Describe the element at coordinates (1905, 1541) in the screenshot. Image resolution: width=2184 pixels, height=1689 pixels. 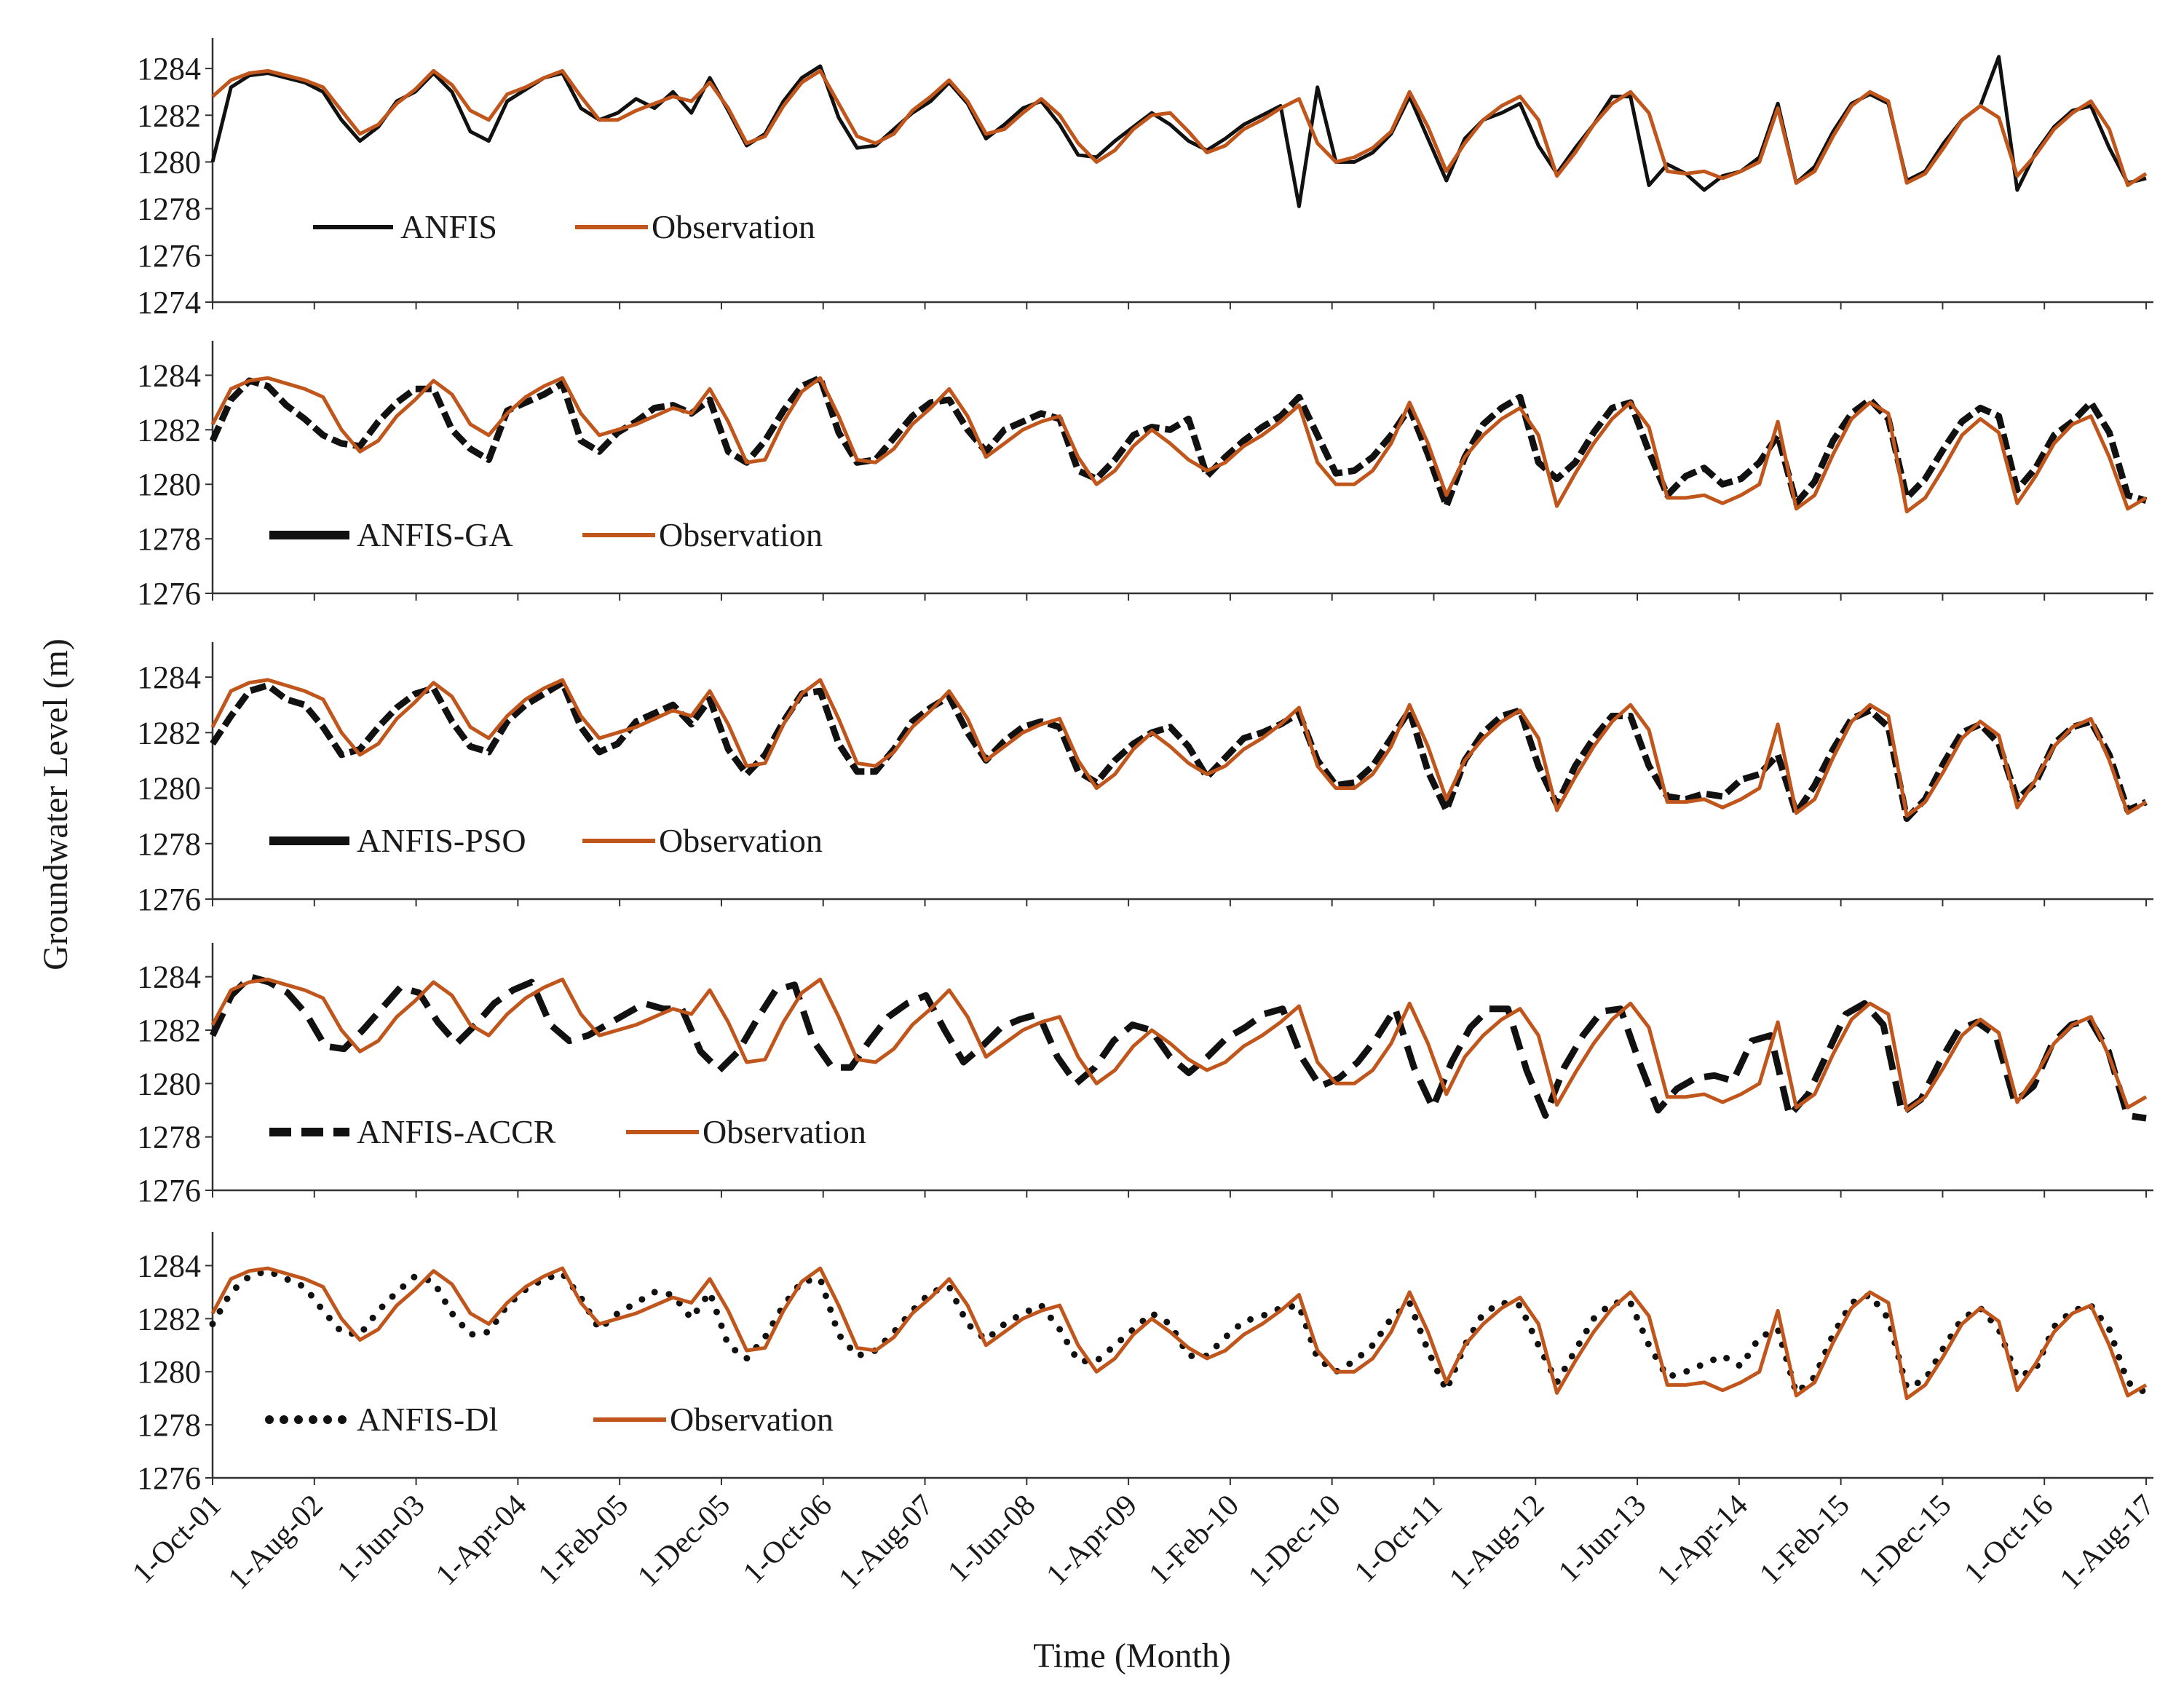
I see `x-tick-label: 1-Dec-15` at that location.